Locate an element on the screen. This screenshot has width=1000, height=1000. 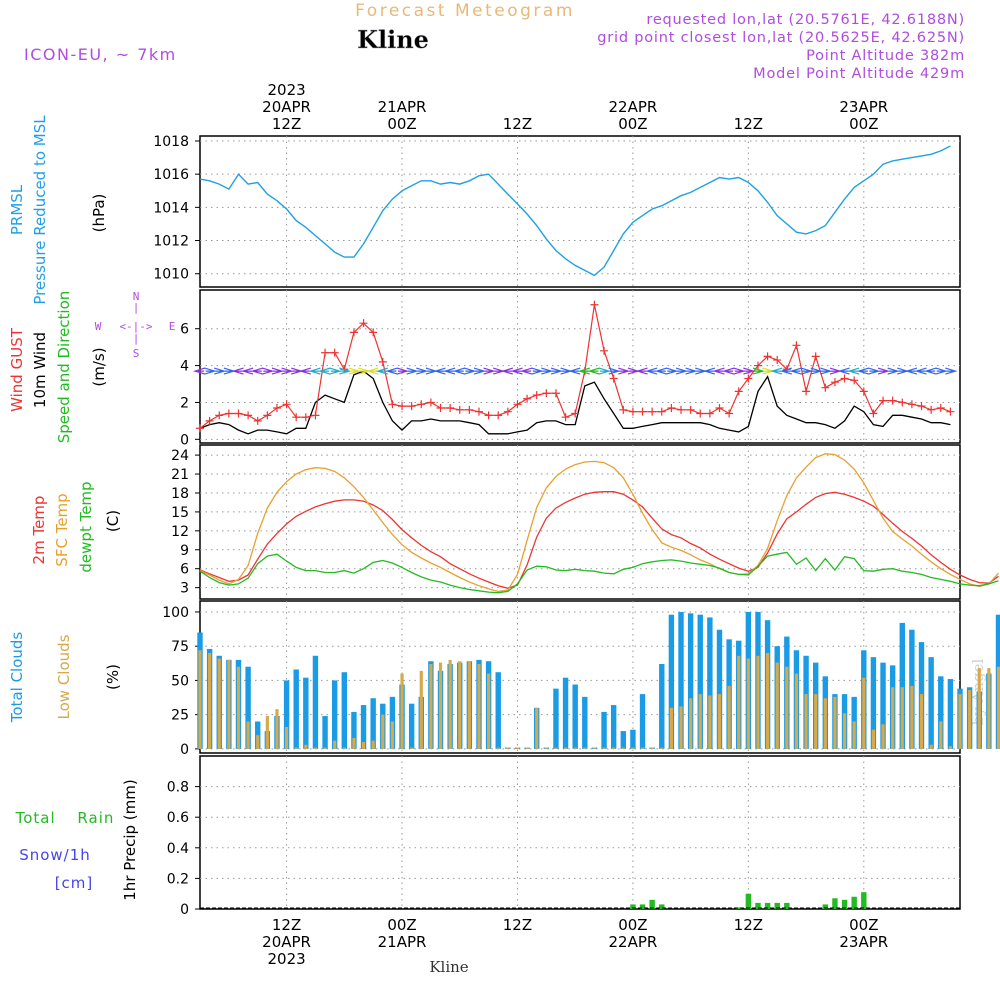
top-time-label: 20APR is located at coordinates (286, 107).